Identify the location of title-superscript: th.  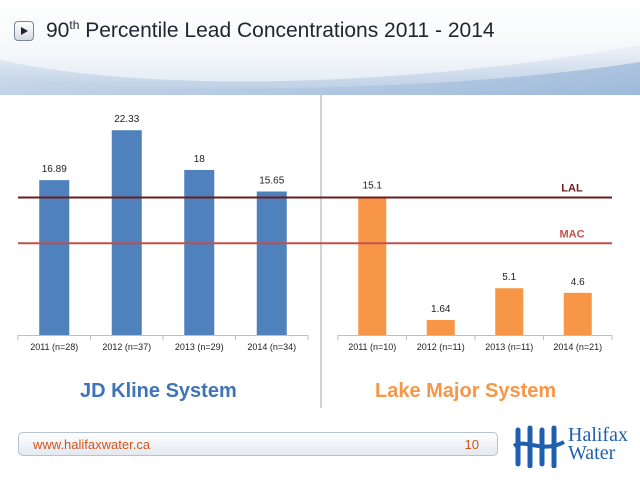
(74, 25).